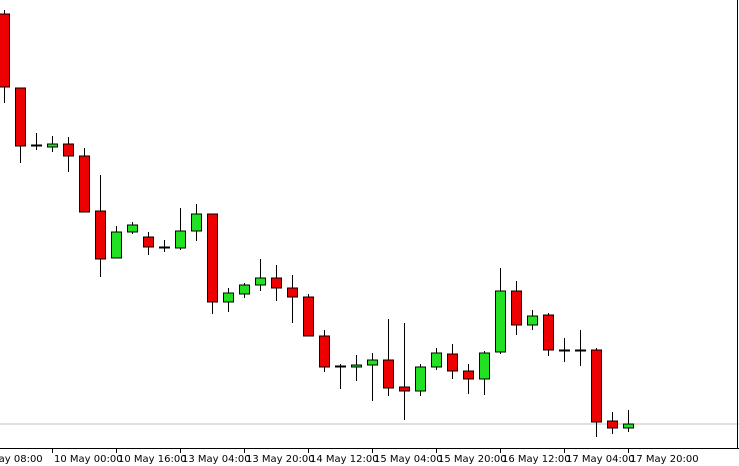 Image resolution: width=739 pixels, height=466 pixels. Describe the element at coordinates (216, 459) in the screenshot. I see `x-tick-label: 13 May 04:00` at that location.